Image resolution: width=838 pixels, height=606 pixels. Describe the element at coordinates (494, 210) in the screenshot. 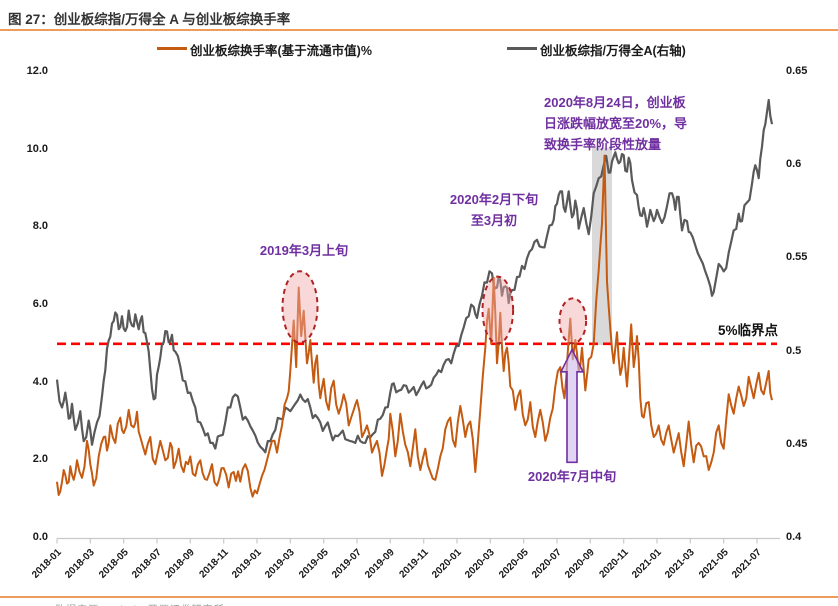

I see `annotation-2020-feb-mar: 2020年2月下旬 至3月初` at that location.